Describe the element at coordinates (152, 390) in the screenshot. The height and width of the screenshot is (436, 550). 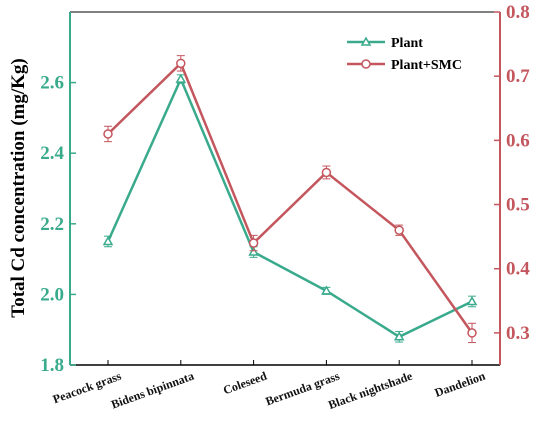
I see `x-tick-label: Bidens bipinnata` at that location.